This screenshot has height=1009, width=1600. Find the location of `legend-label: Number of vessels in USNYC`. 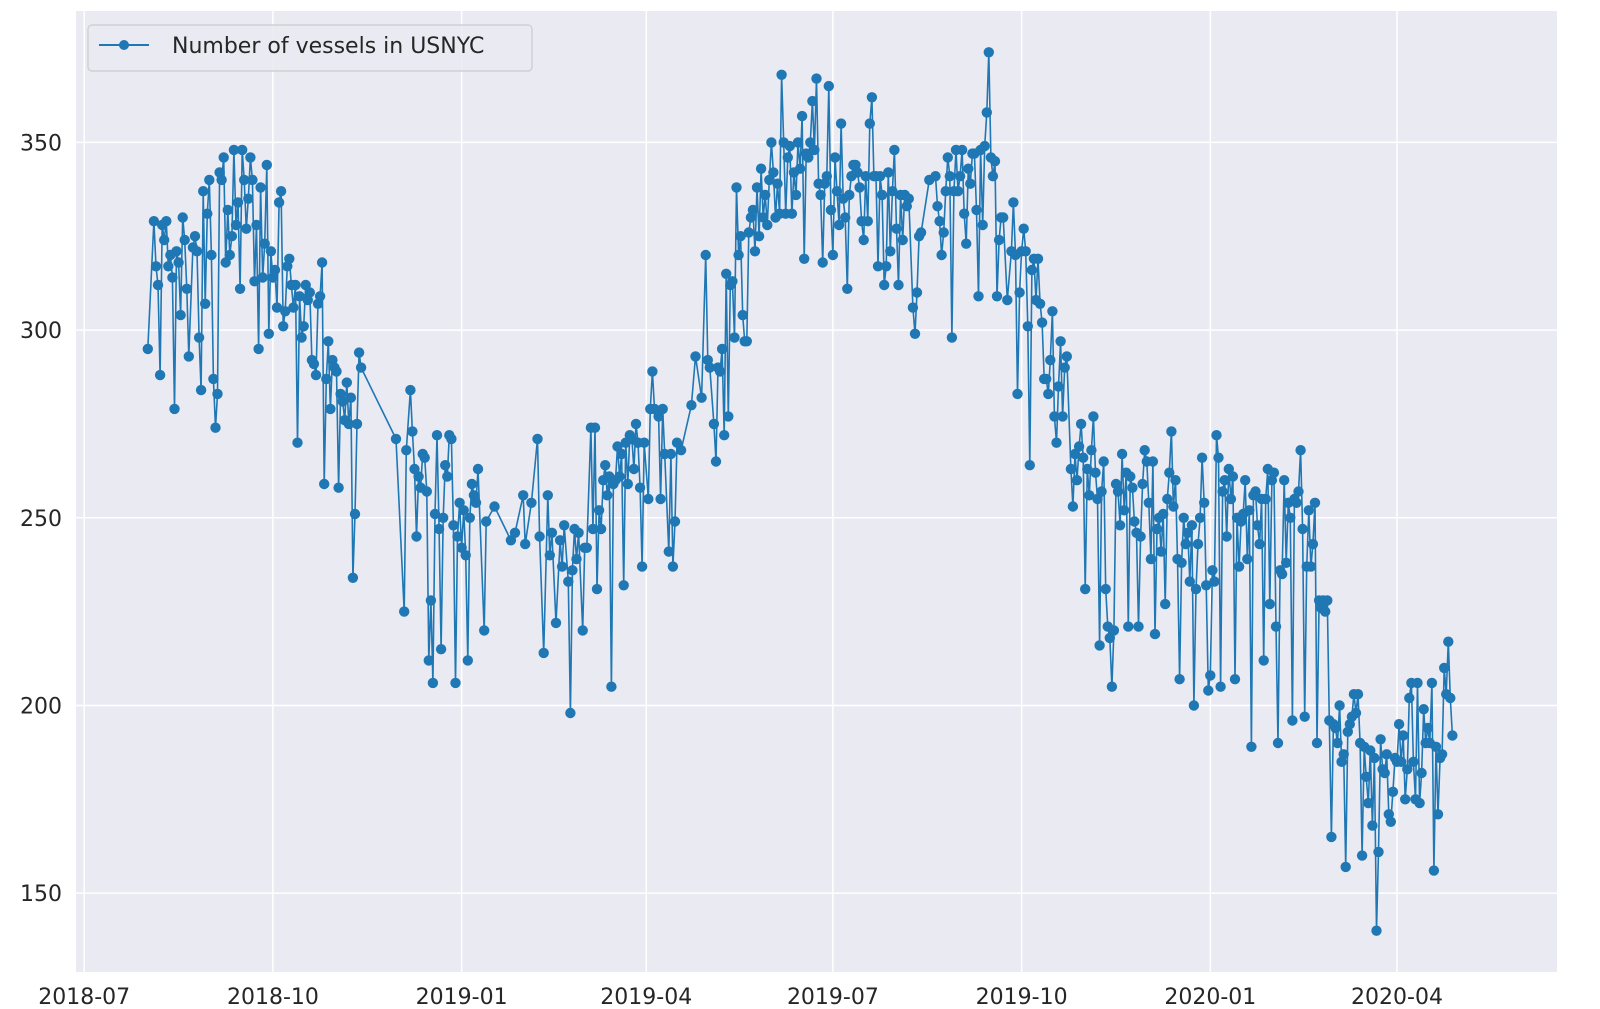

legend-label: Number of vessels in USNYC is located at coordinates (328, 46).